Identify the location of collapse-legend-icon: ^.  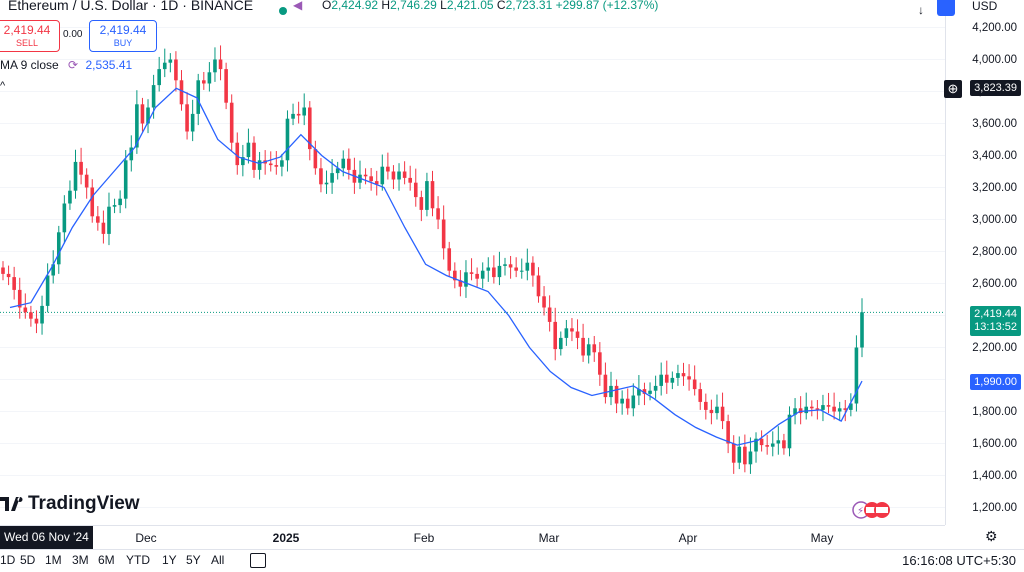
(3, 86).